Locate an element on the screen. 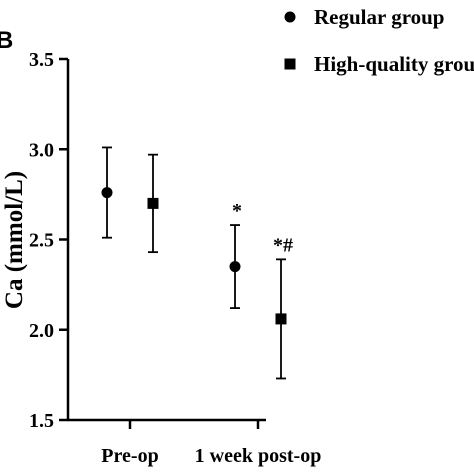  legend-marker-circle is located at coordinates (290, 17).